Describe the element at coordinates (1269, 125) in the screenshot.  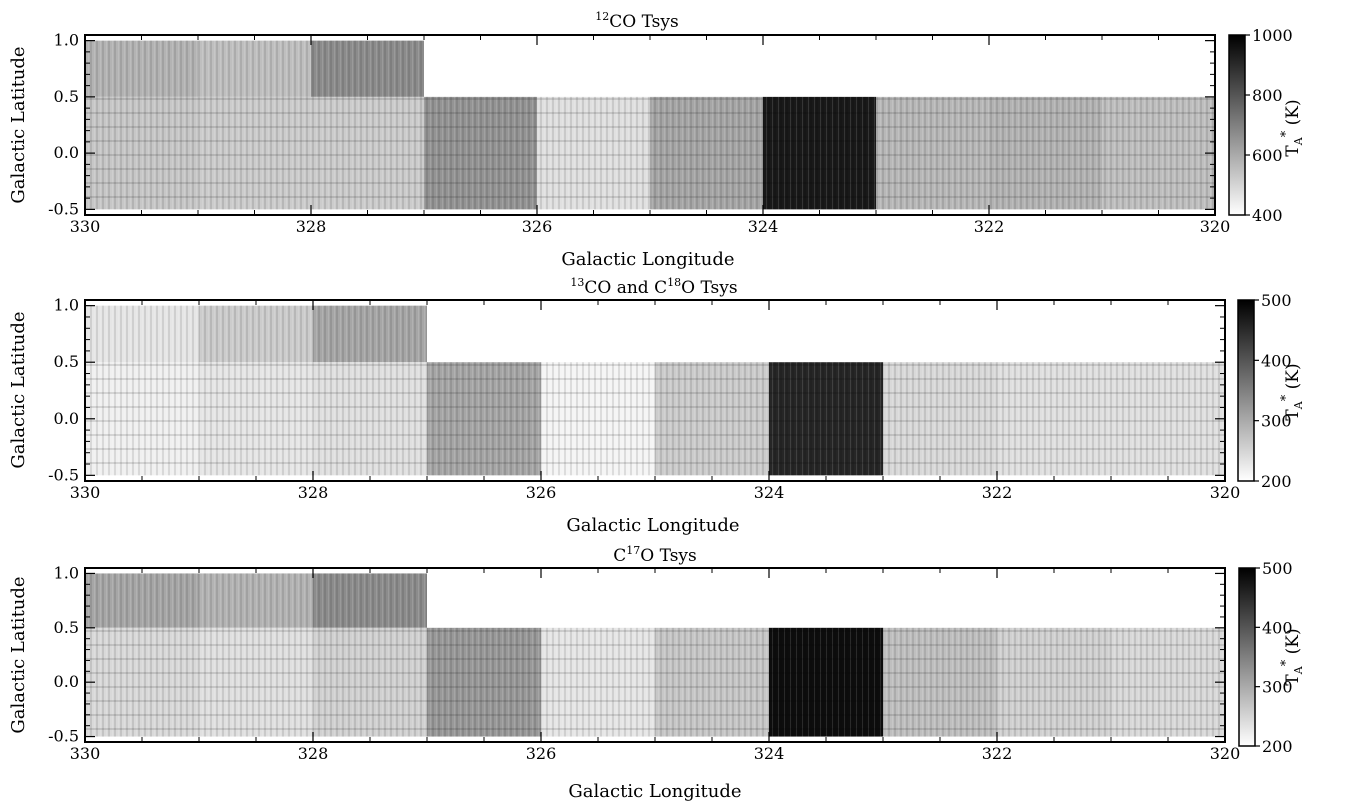
I see `colorbar-ticks: 1000 800 600 400` at that location.